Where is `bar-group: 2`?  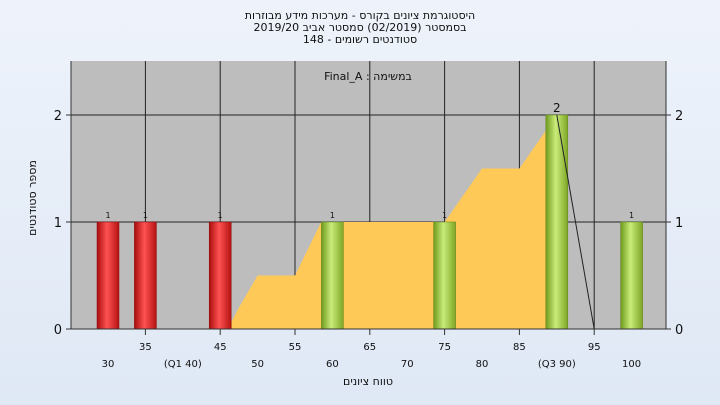 bar-group: 2 is located at coordinates (557, 215).